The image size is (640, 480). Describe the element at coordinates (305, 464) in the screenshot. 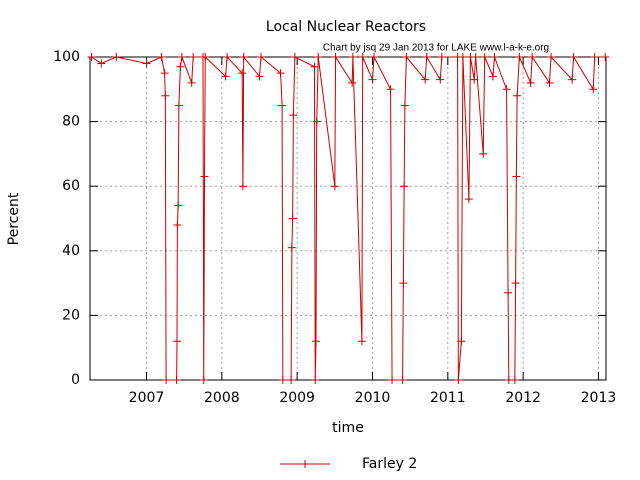

I see `legend-marker` at that location.